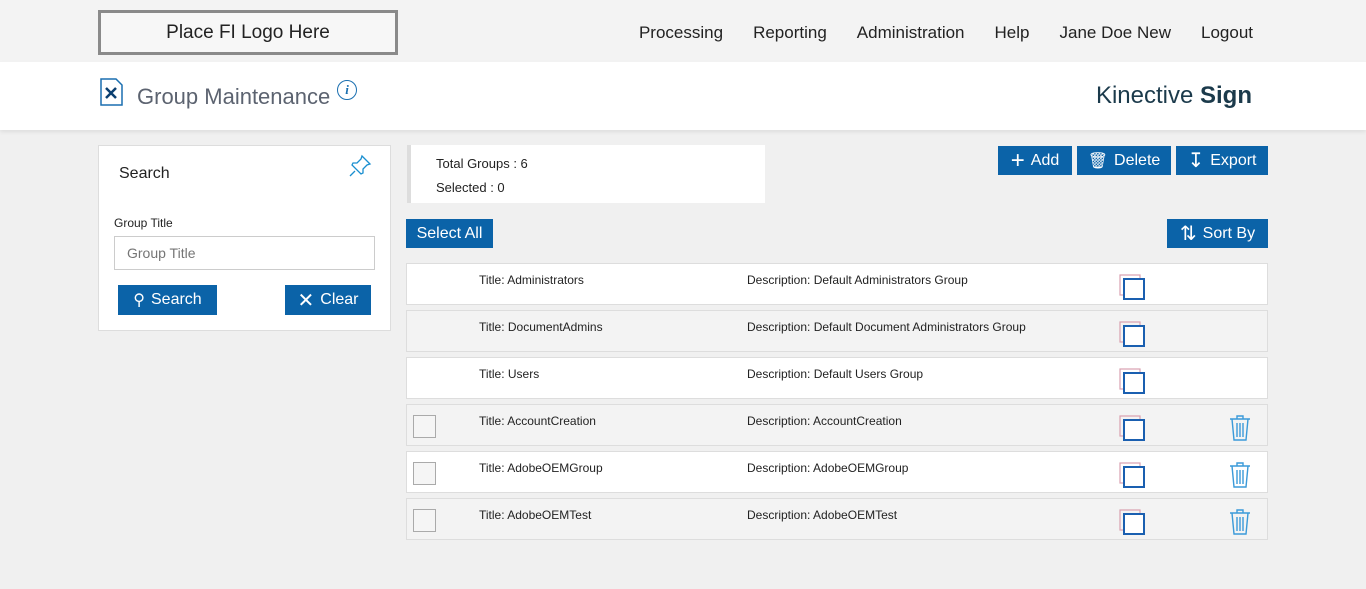 The image size is (1366, 589). What do you see at coordinates (1229, 233) in the screenshot?
I see `sort-label: Sort By` at bounding box center [1229, 233].